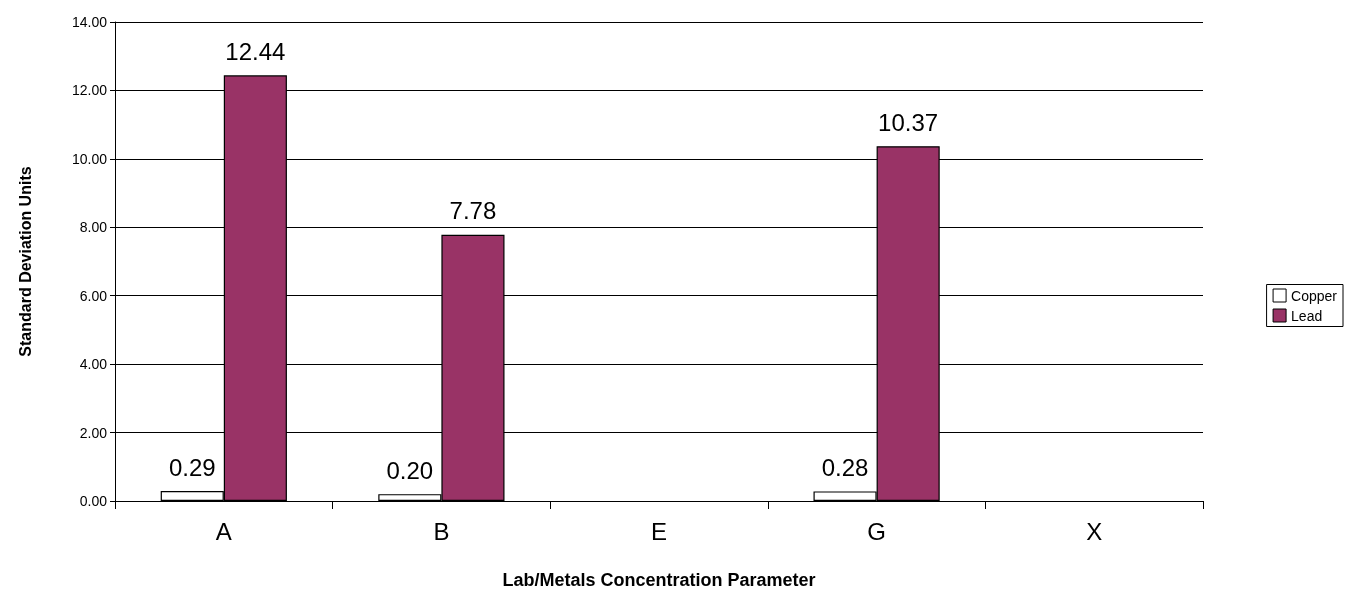 The image size is (1363, 611). Describe the element at coordinates (25, 261) in the screenshot. I see `y-axis-title: Standard Deviation Units` at that location.